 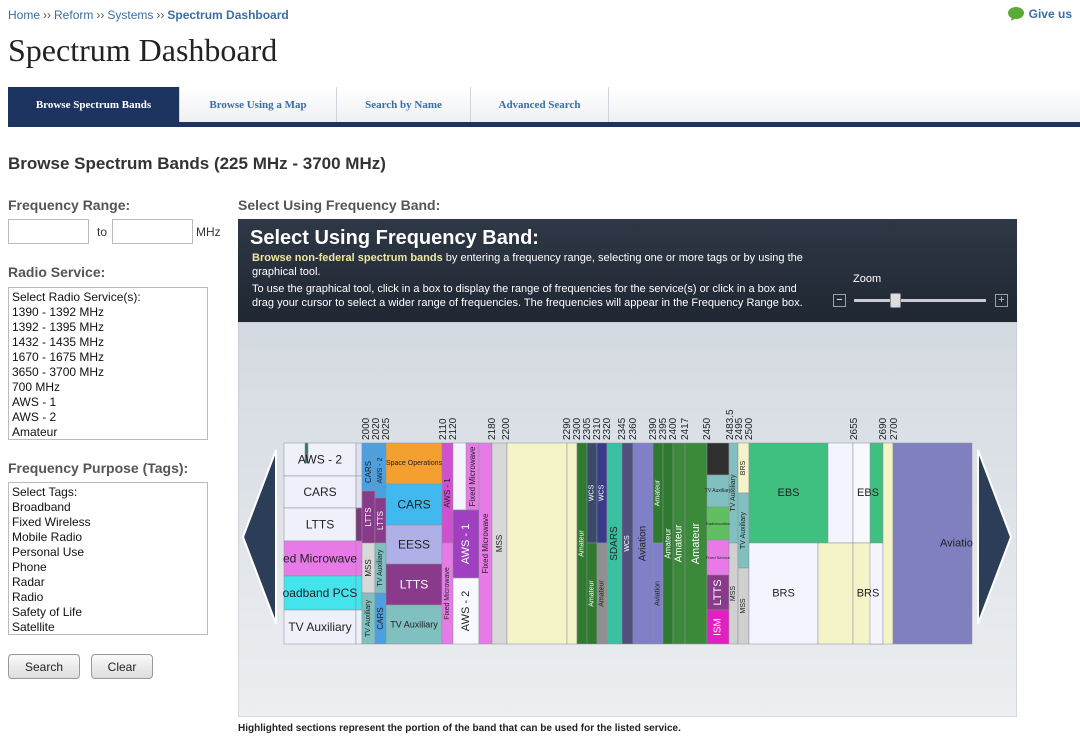 What do you see at coordinates (995, 537) in the screenshot?
I see `scroll-right` at bounding box center [995, 537].